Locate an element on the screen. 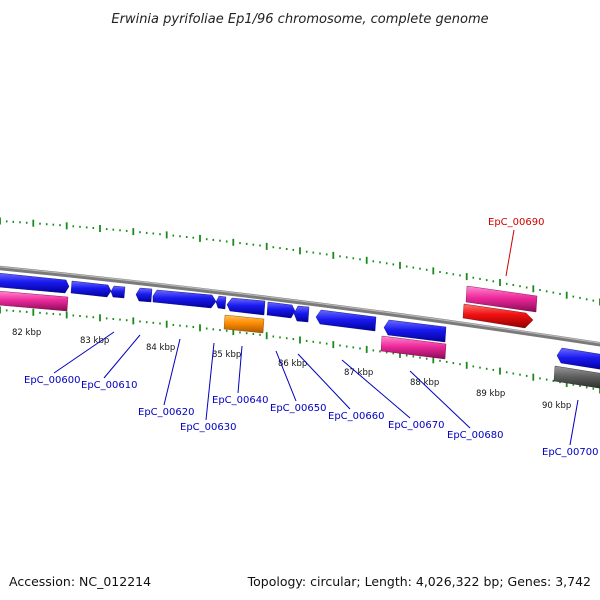  genome-backbone-highlight is located at coordinates (300, 305).